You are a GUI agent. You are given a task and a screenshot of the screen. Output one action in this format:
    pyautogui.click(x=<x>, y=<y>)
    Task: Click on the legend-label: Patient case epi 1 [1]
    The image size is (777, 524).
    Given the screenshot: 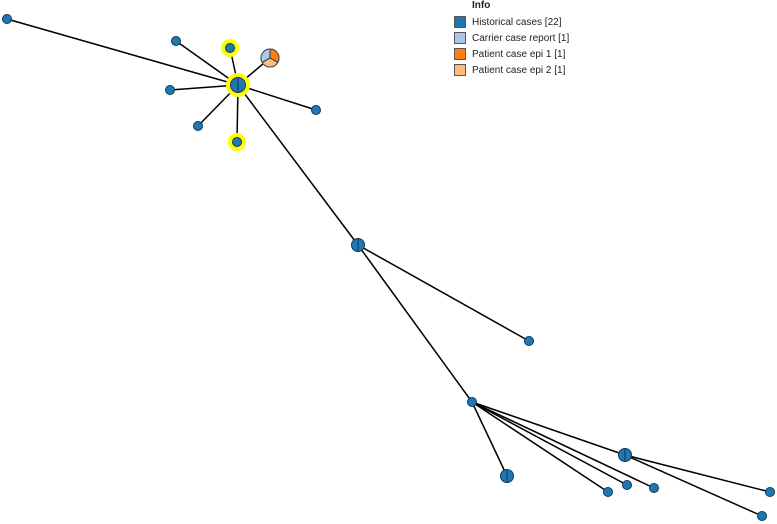 What is the action you would take?
    pyautogui.click(x=519, y=54)
    